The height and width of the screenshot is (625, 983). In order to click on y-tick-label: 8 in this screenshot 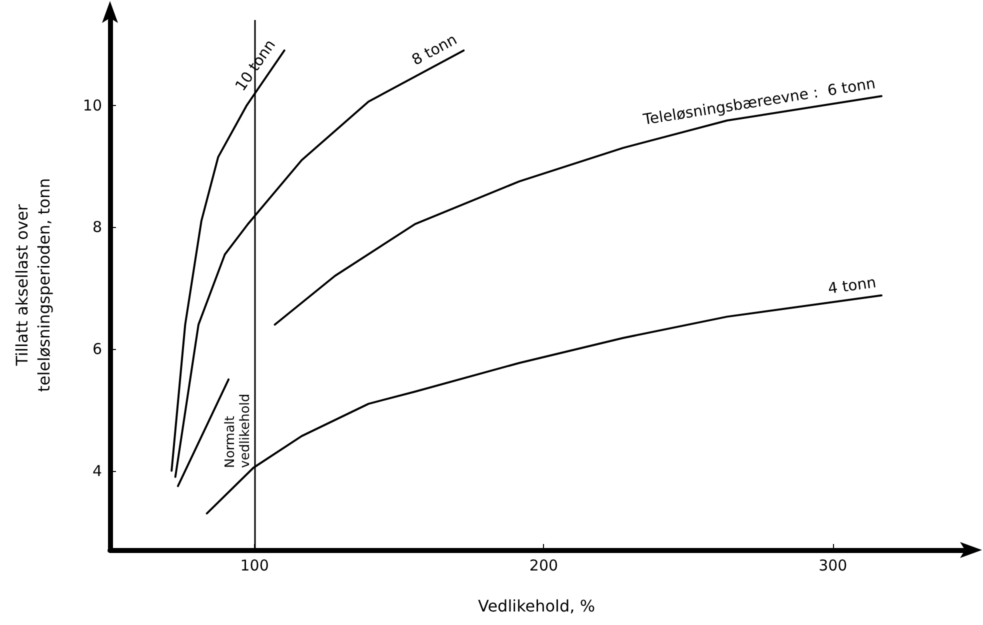, I will do `click(97, 227)`.